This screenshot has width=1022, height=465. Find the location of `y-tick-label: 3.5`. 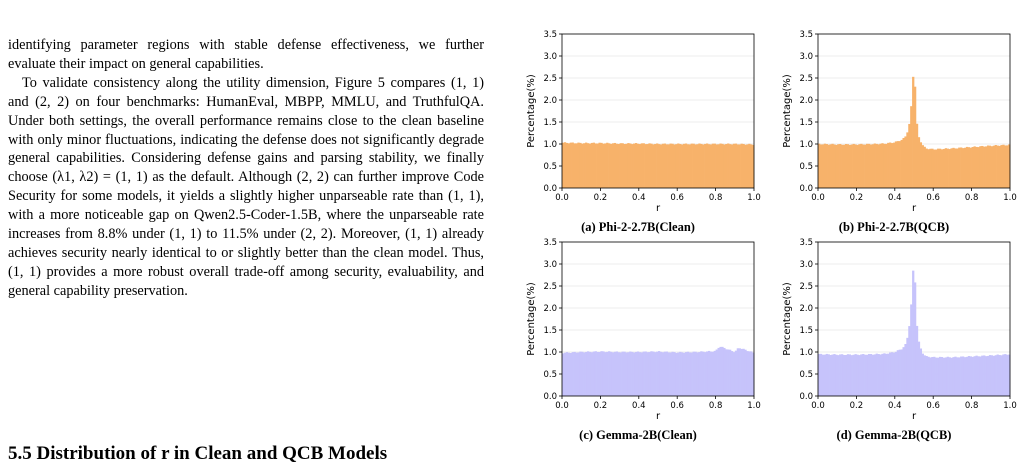

y-tick-label: 3.5 is located at coordinates (550, 243).